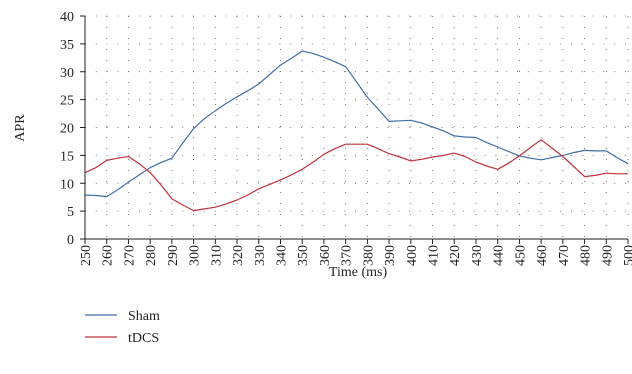 This screenshot has width=632, height=374. Describe the element at coordinates (520, 255) in the screenshot. I see `x-tick-label: 450` at that location.